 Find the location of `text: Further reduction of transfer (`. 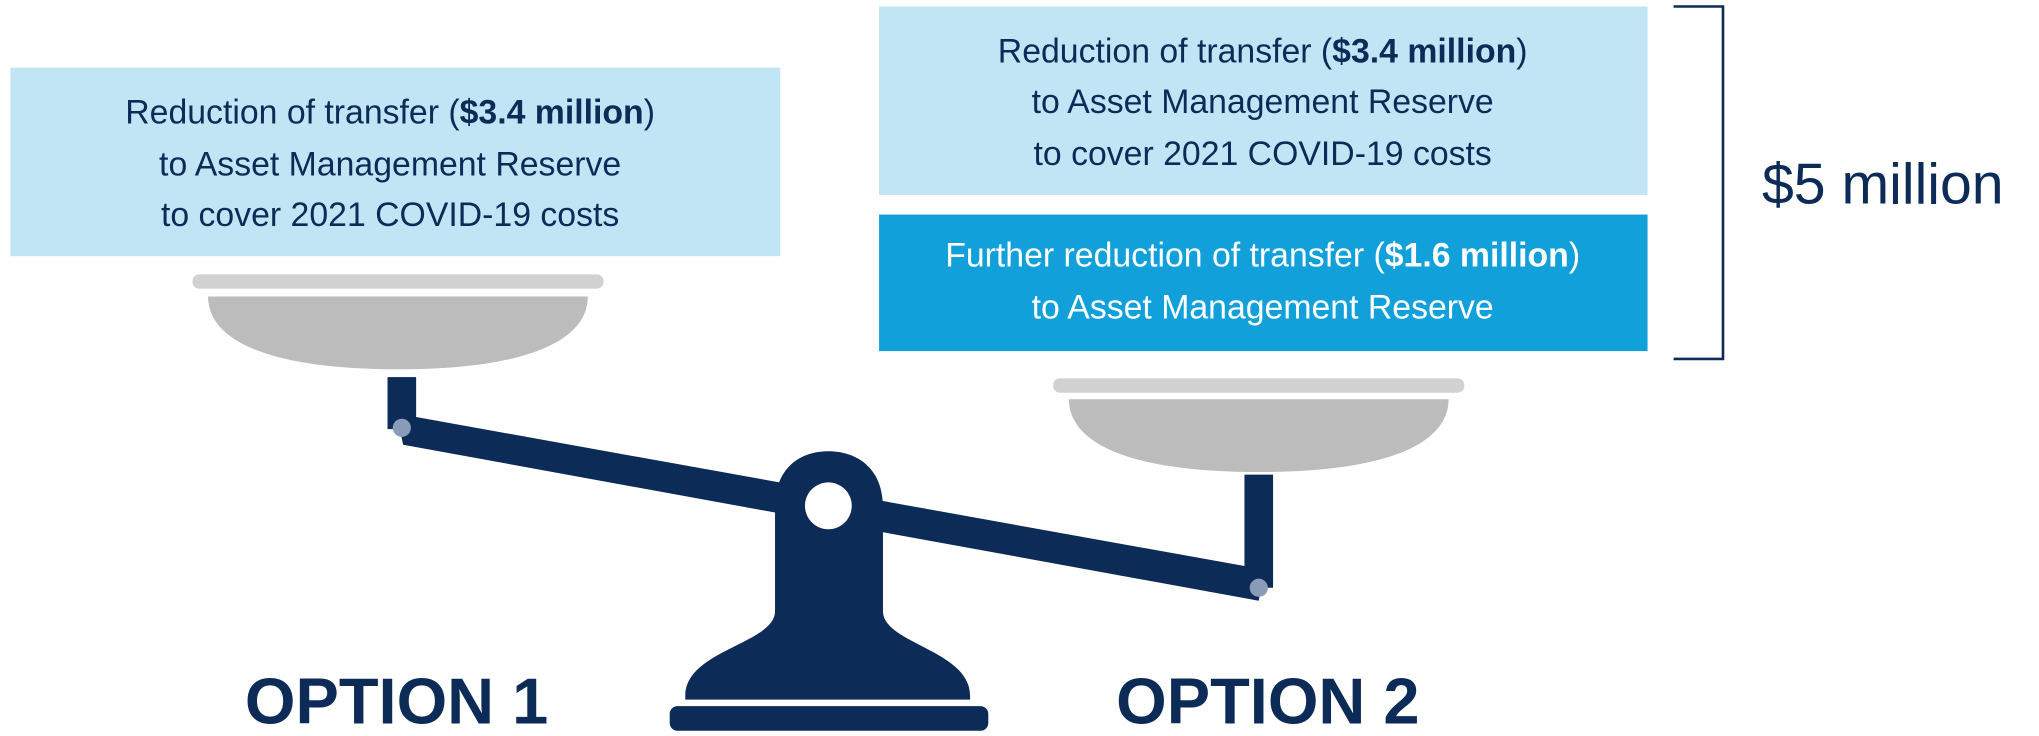

text: Further reduction of transfer ( is located at coordinates (1165, 255).